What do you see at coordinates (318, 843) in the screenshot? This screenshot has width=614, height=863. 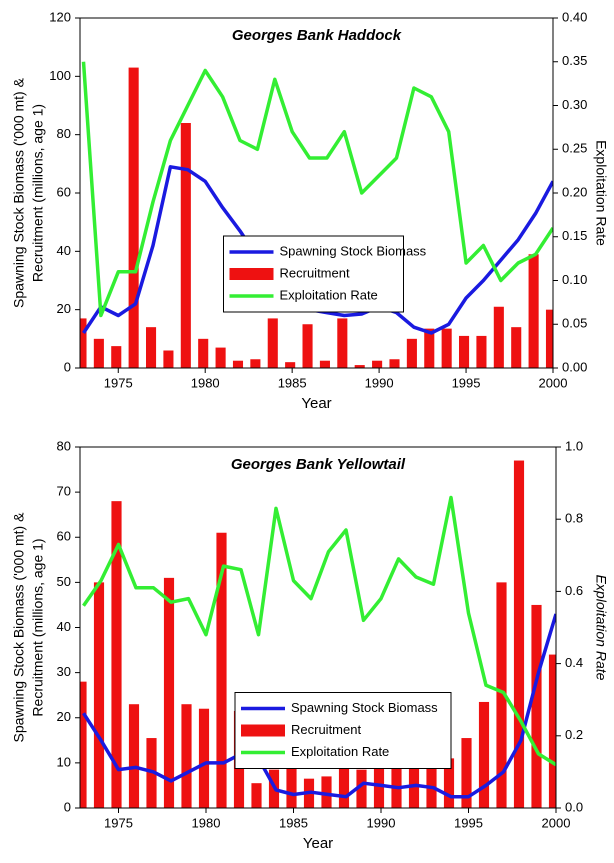 I see `x-axis-label: Year` at bounding box center [318, 843].